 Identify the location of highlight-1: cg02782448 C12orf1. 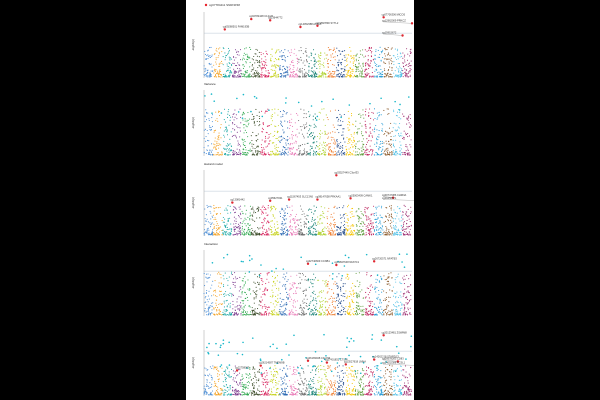
(261, 17).